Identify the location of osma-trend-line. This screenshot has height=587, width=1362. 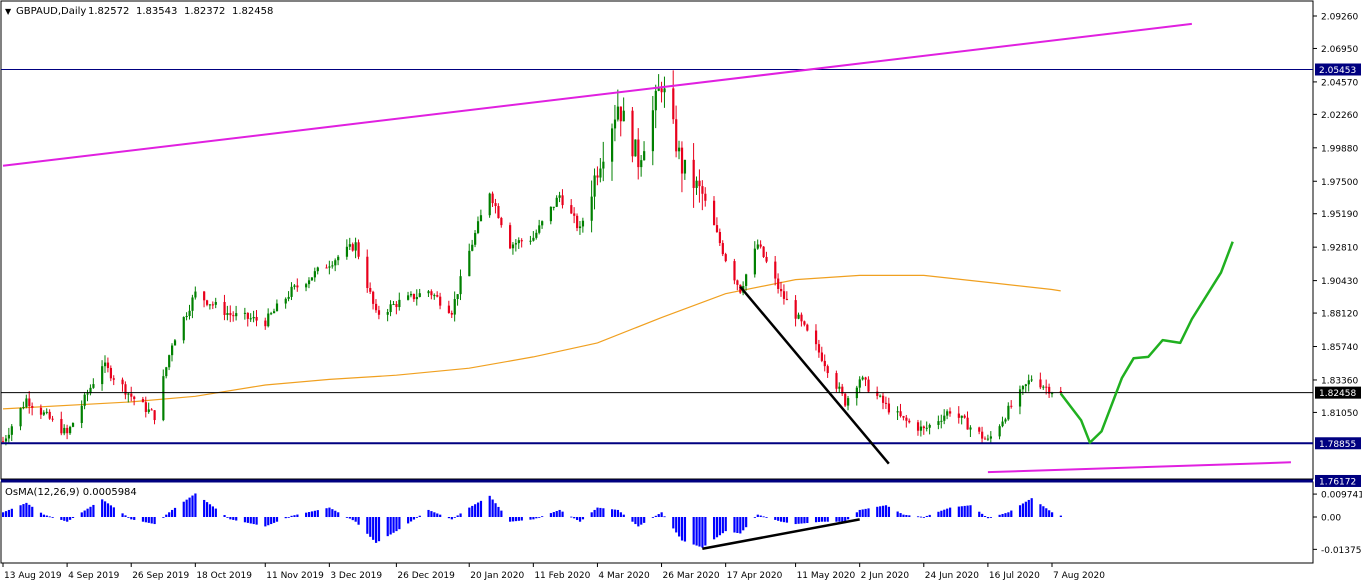
(781, 534).